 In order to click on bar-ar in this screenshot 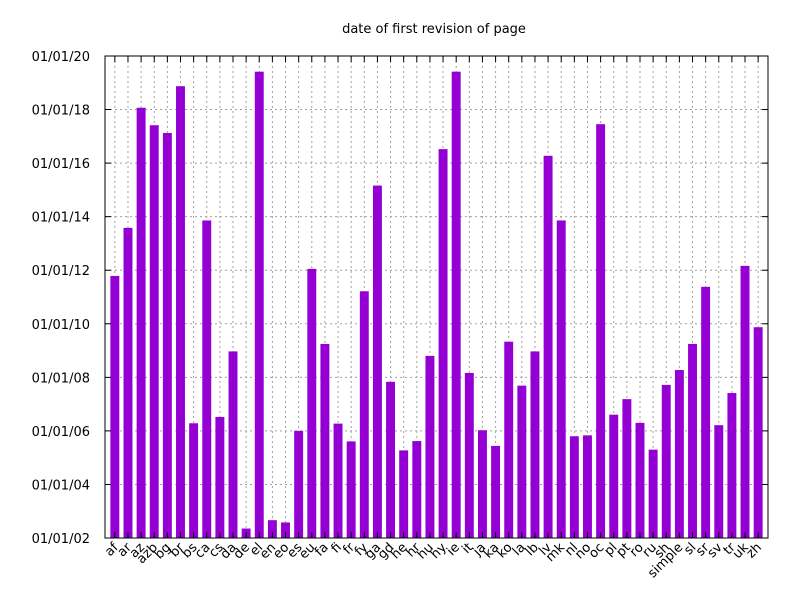, I will do `click(128, 383)`.